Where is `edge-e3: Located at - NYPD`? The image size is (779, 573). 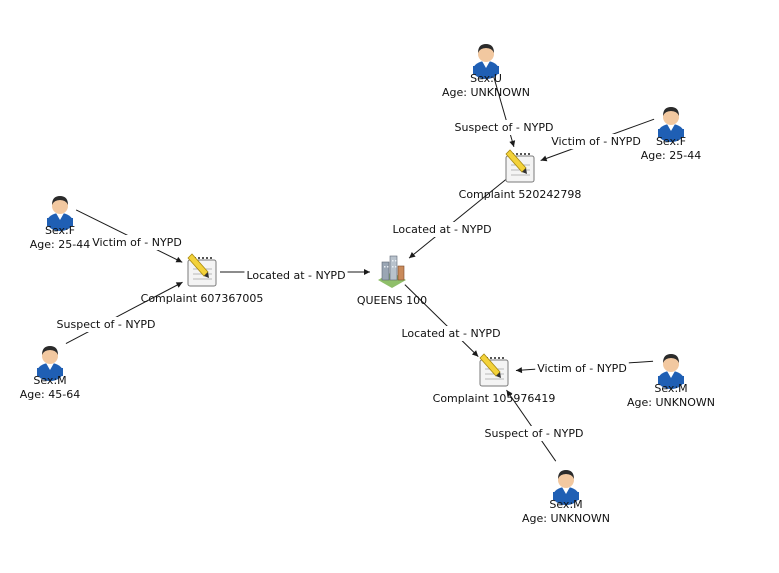 edge-e3: Located at - NYPD is located at coordinates (448, 218).